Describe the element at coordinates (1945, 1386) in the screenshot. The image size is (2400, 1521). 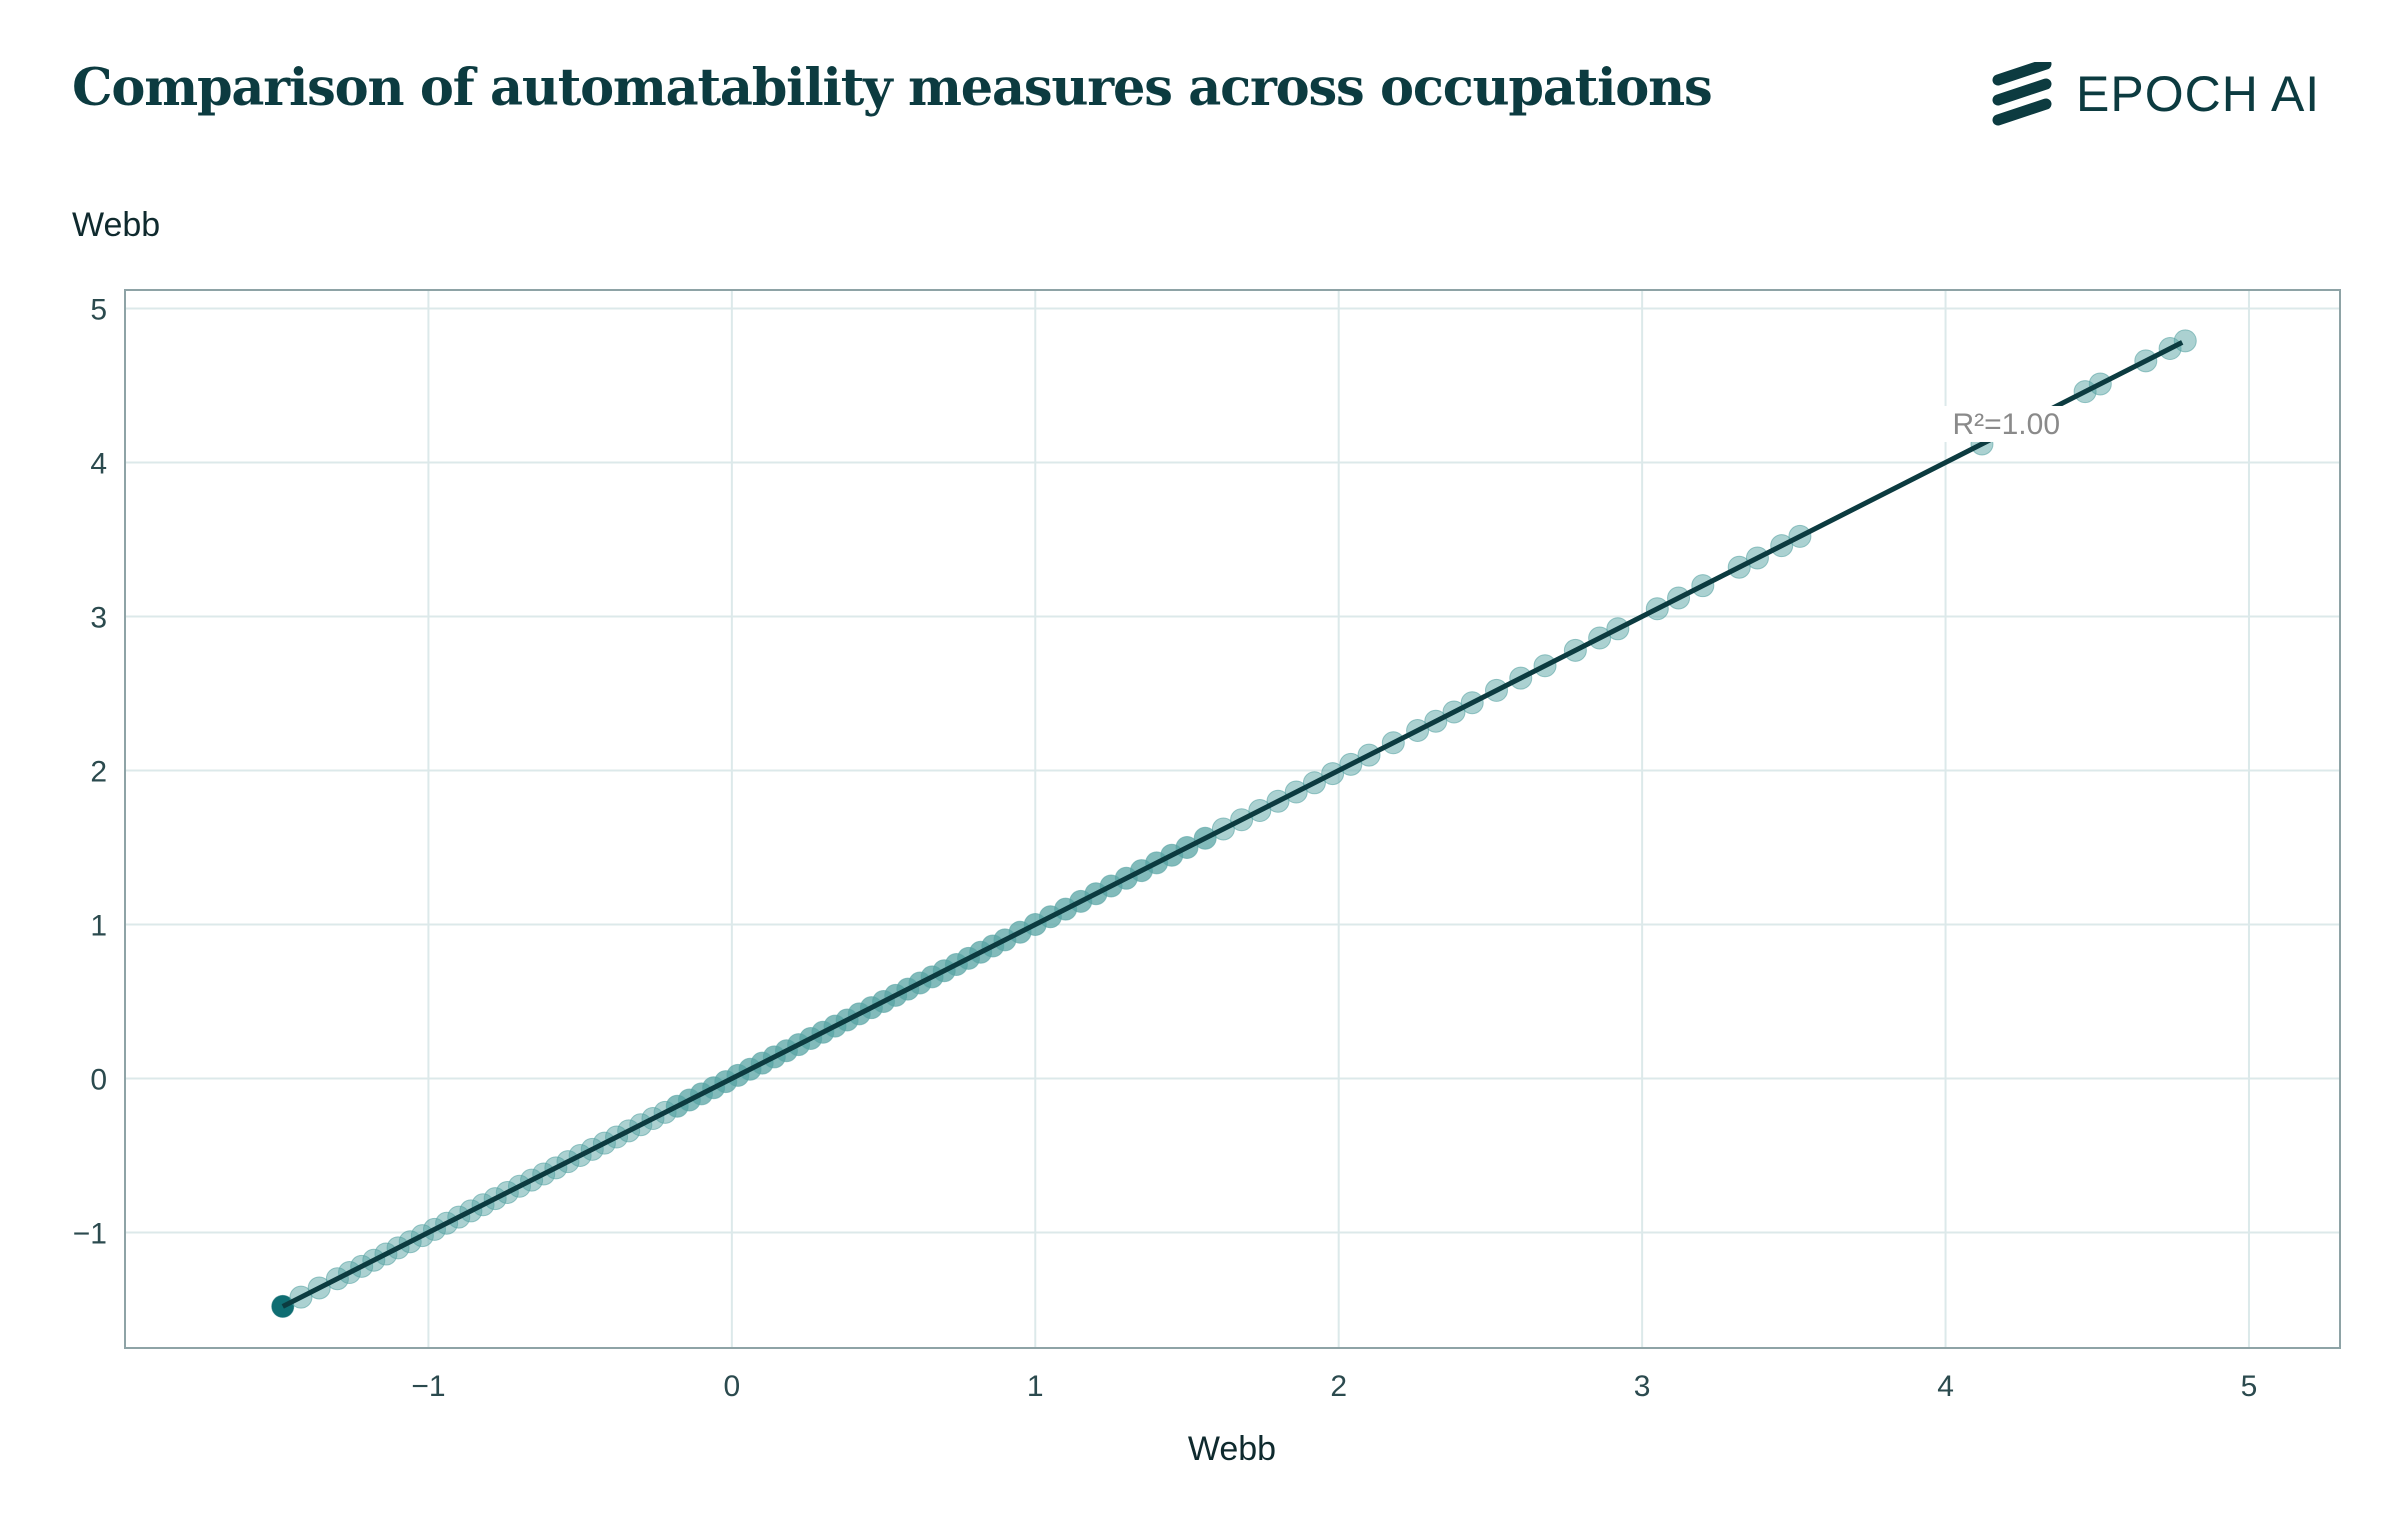
I see `x-tick-label: 4` at that location.